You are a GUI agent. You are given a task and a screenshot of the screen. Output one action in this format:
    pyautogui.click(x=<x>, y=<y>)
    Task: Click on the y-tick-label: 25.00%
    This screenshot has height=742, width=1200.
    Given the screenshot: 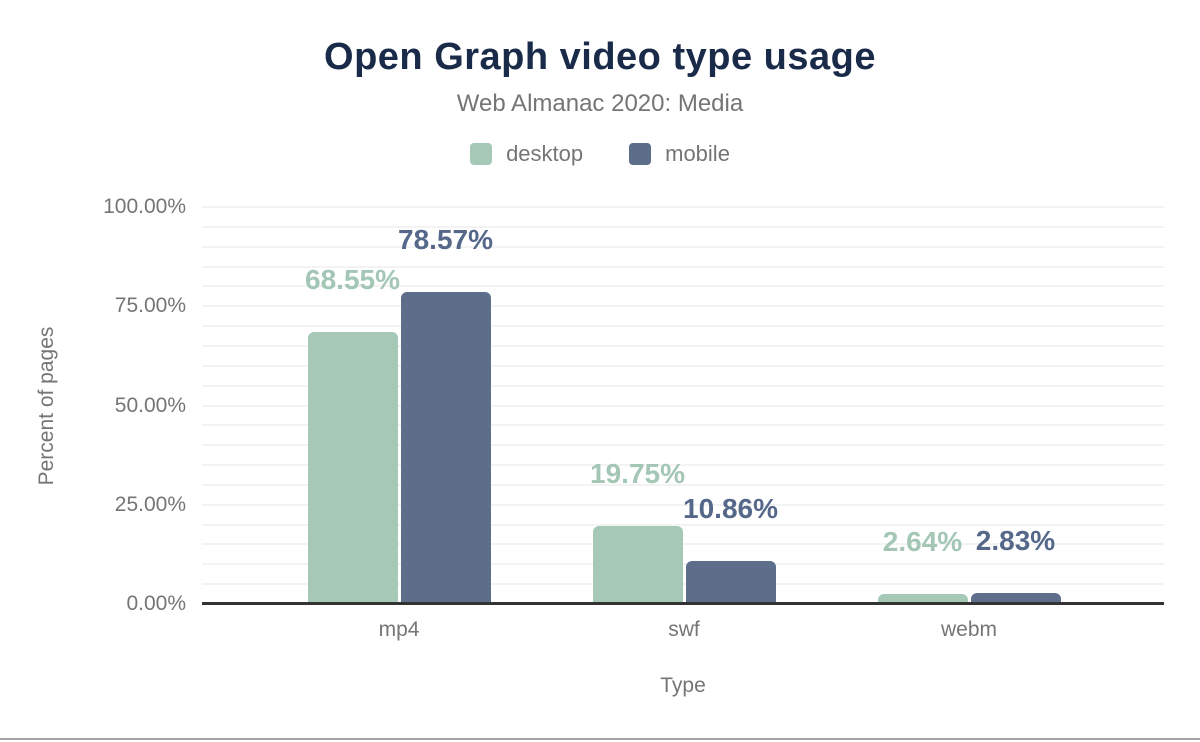 What is the action you would take?
    pyautogui.click(x=150, y=504)
    